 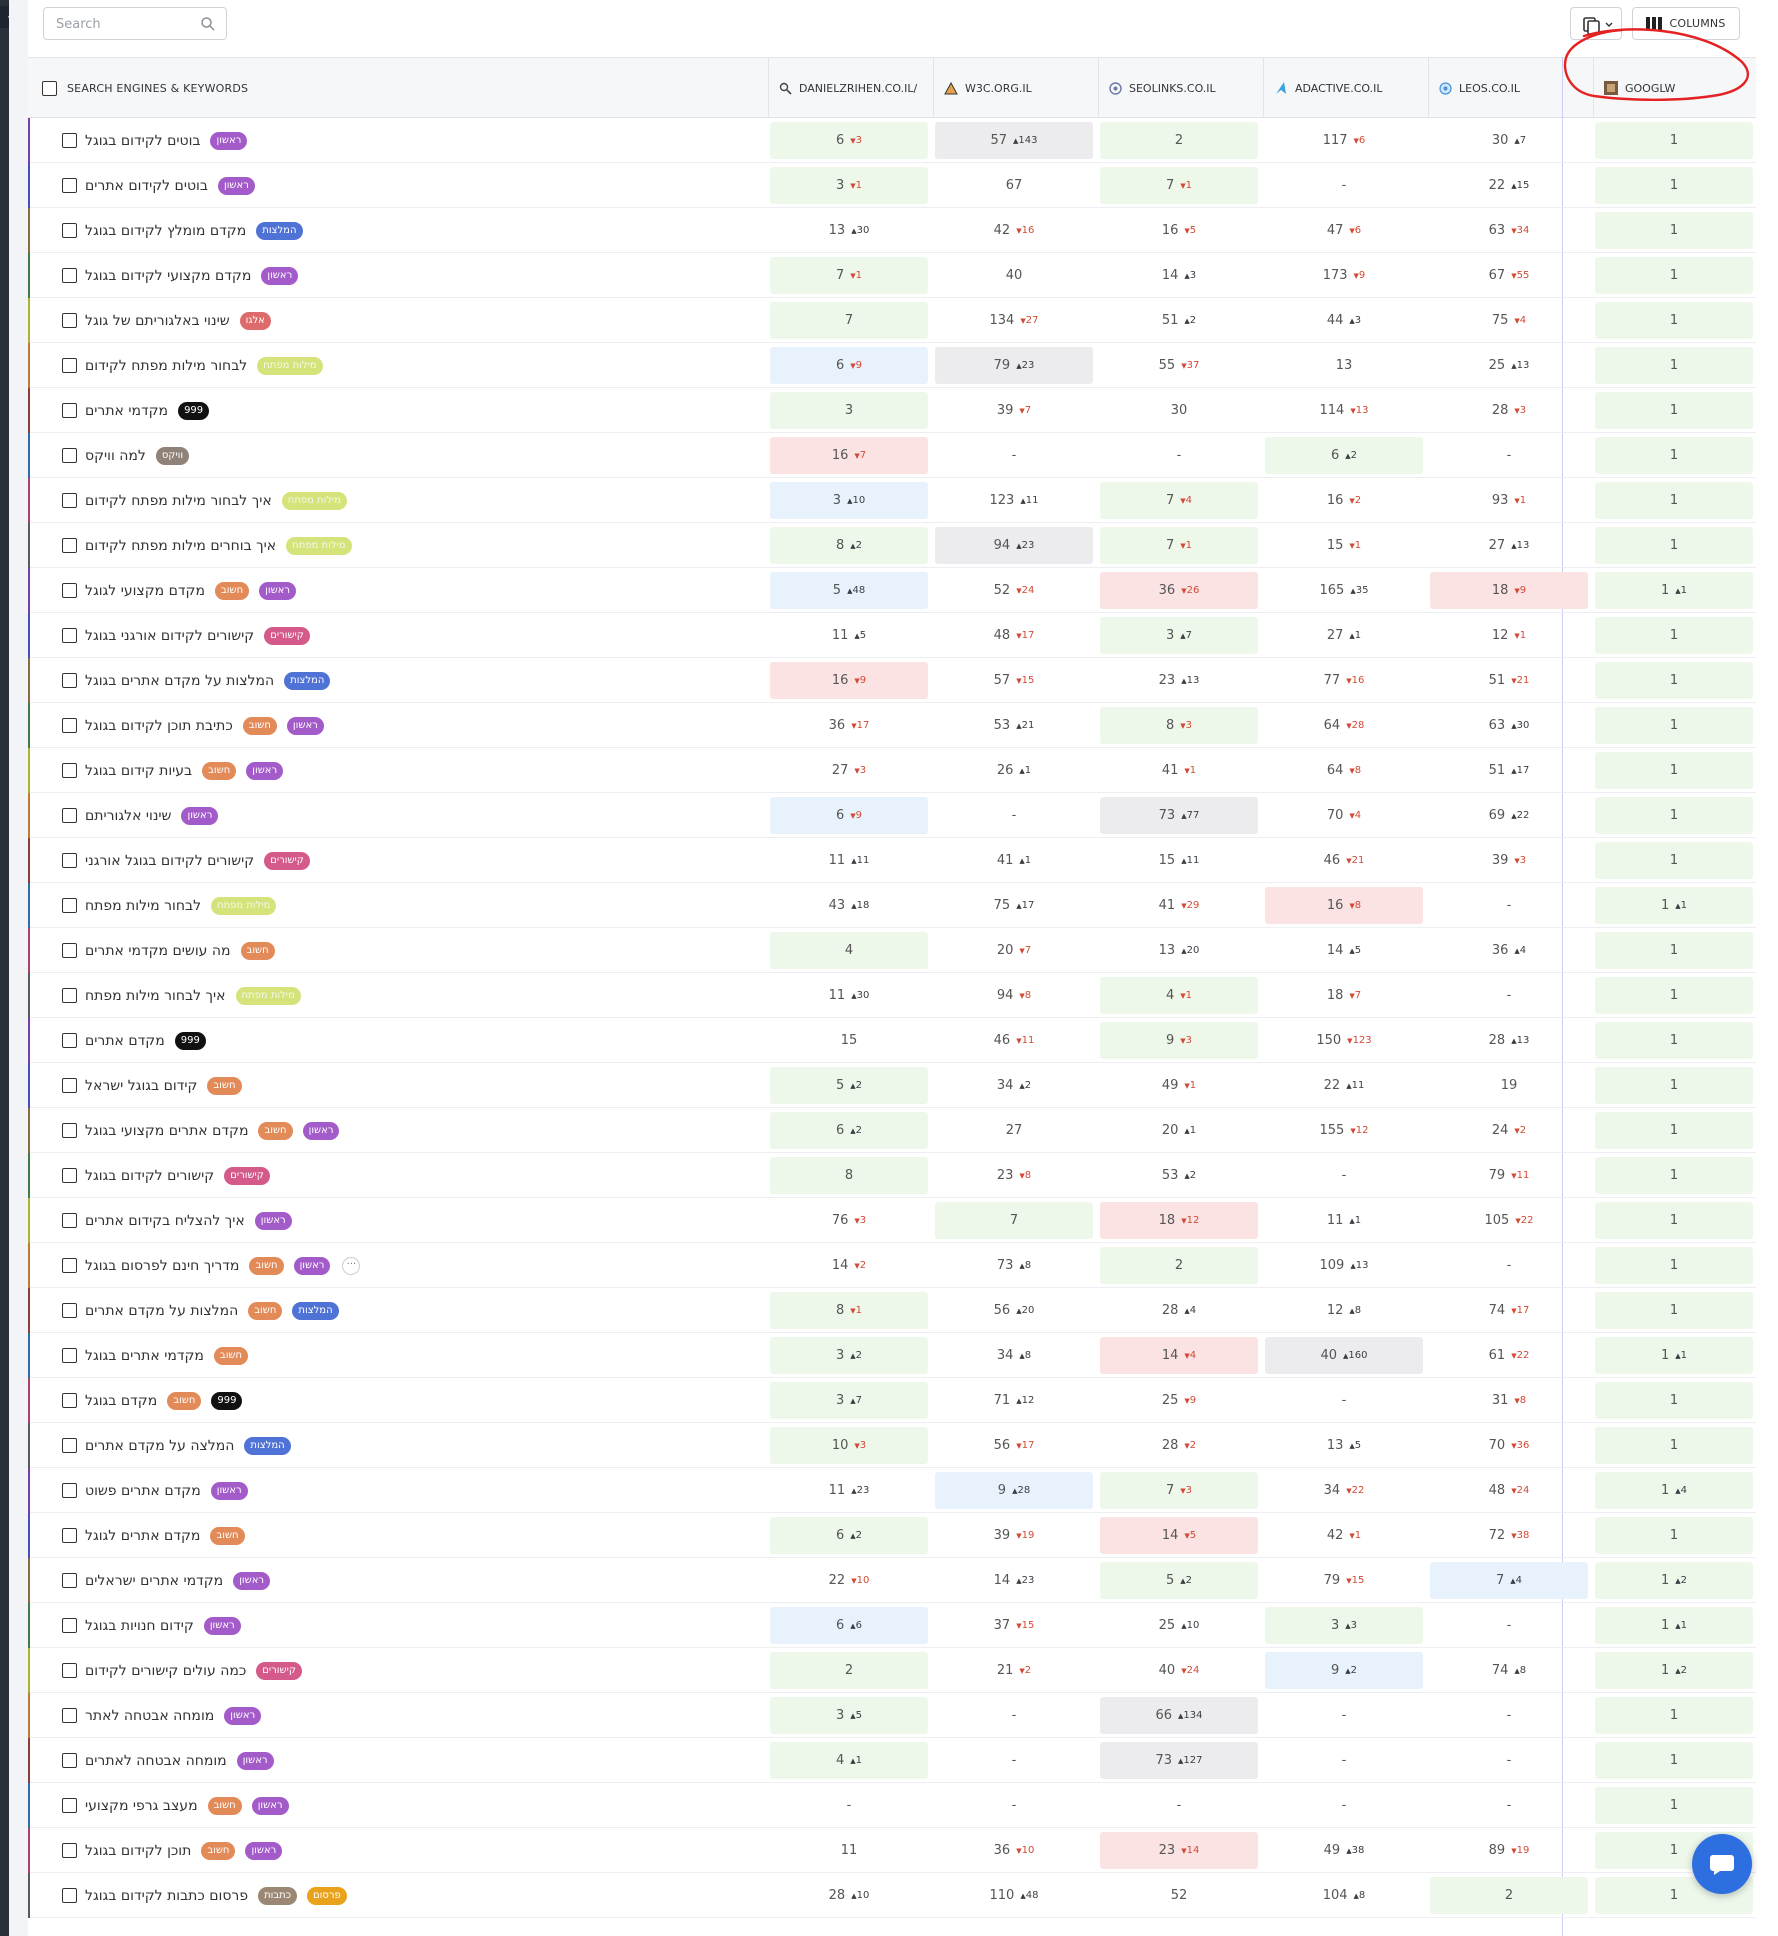 What do you see at coordinates (128, 815) in the screenshot?
I see `keyword-text: שינוי אלגוריתם` at bounding box center [128, 815].